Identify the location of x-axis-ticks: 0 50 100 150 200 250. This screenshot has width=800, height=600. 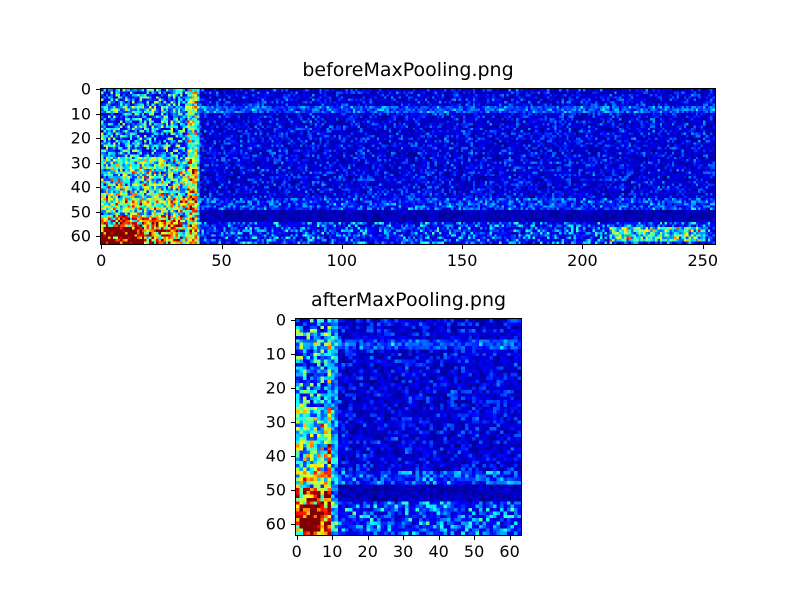
(407, 260).